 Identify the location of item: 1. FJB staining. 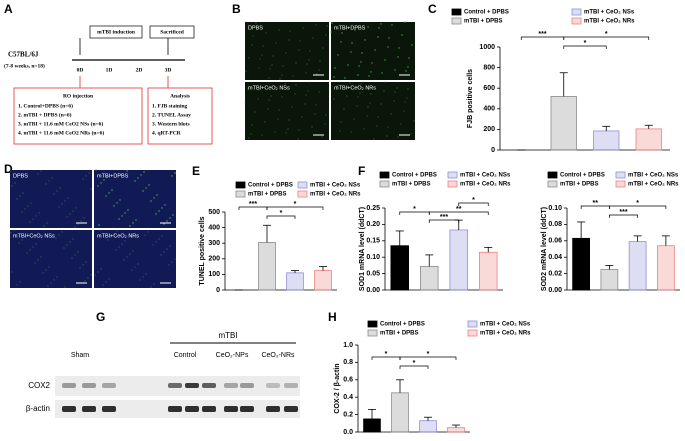
(170, 106).